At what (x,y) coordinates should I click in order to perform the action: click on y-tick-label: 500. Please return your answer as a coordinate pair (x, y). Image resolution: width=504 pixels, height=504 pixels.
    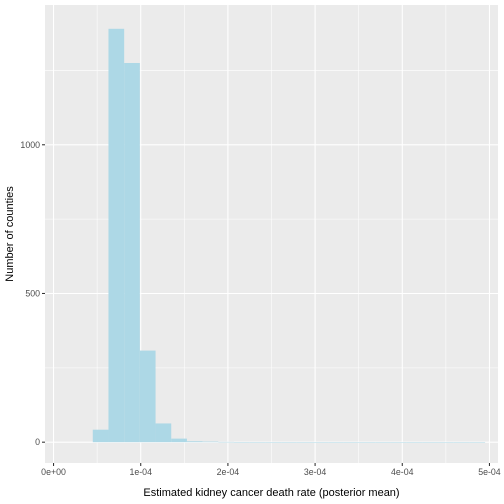
    Looking at the image, I should click on (32, 293).